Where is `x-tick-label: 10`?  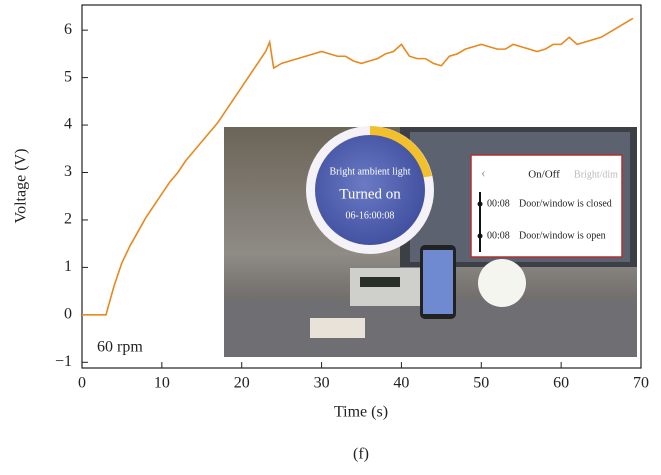
x-tick-label: 10 is located at coordinates (162, 383).